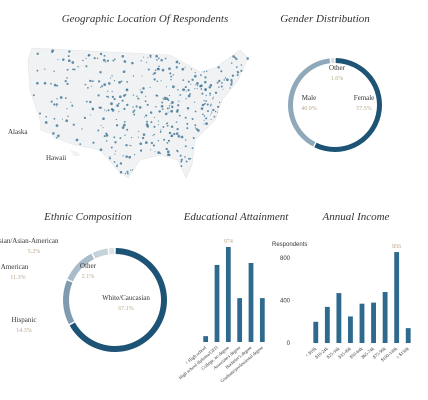 This screenshot has width=428, height=400. Describe the element at coordinates (145, 19) in the screenshot. I see `chart-title: Geographic Location Of Respondents` at that location.